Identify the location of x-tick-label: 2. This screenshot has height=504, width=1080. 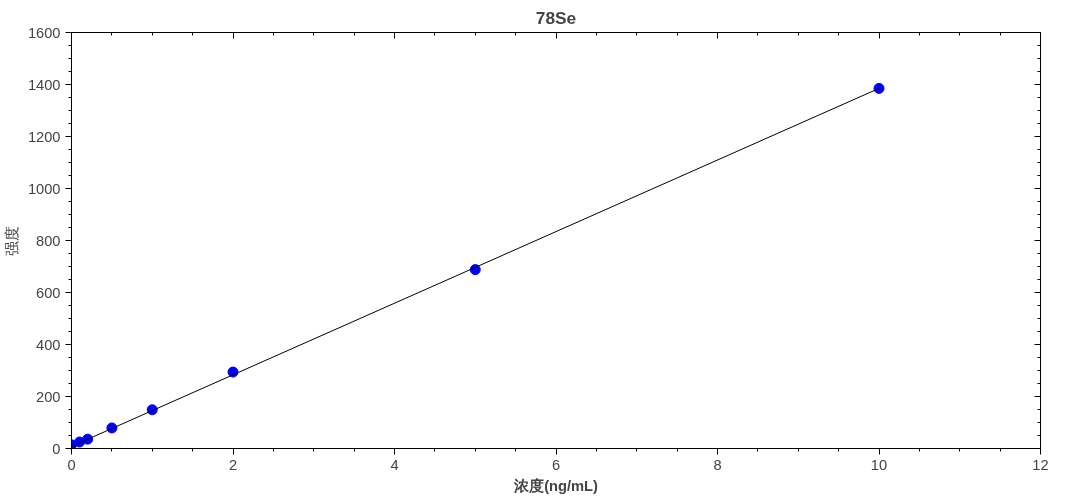
(233, 464).